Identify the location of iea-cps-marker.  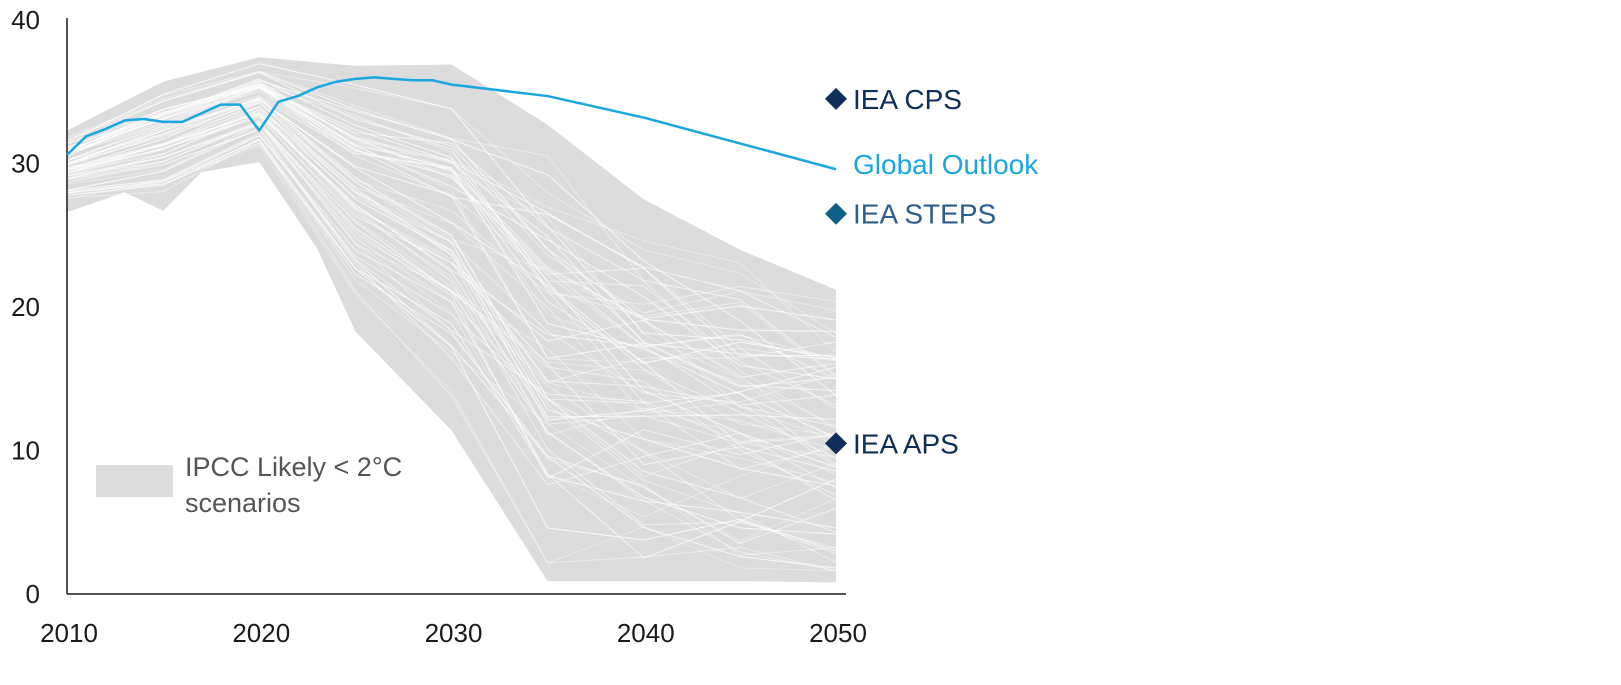
(836, 98).